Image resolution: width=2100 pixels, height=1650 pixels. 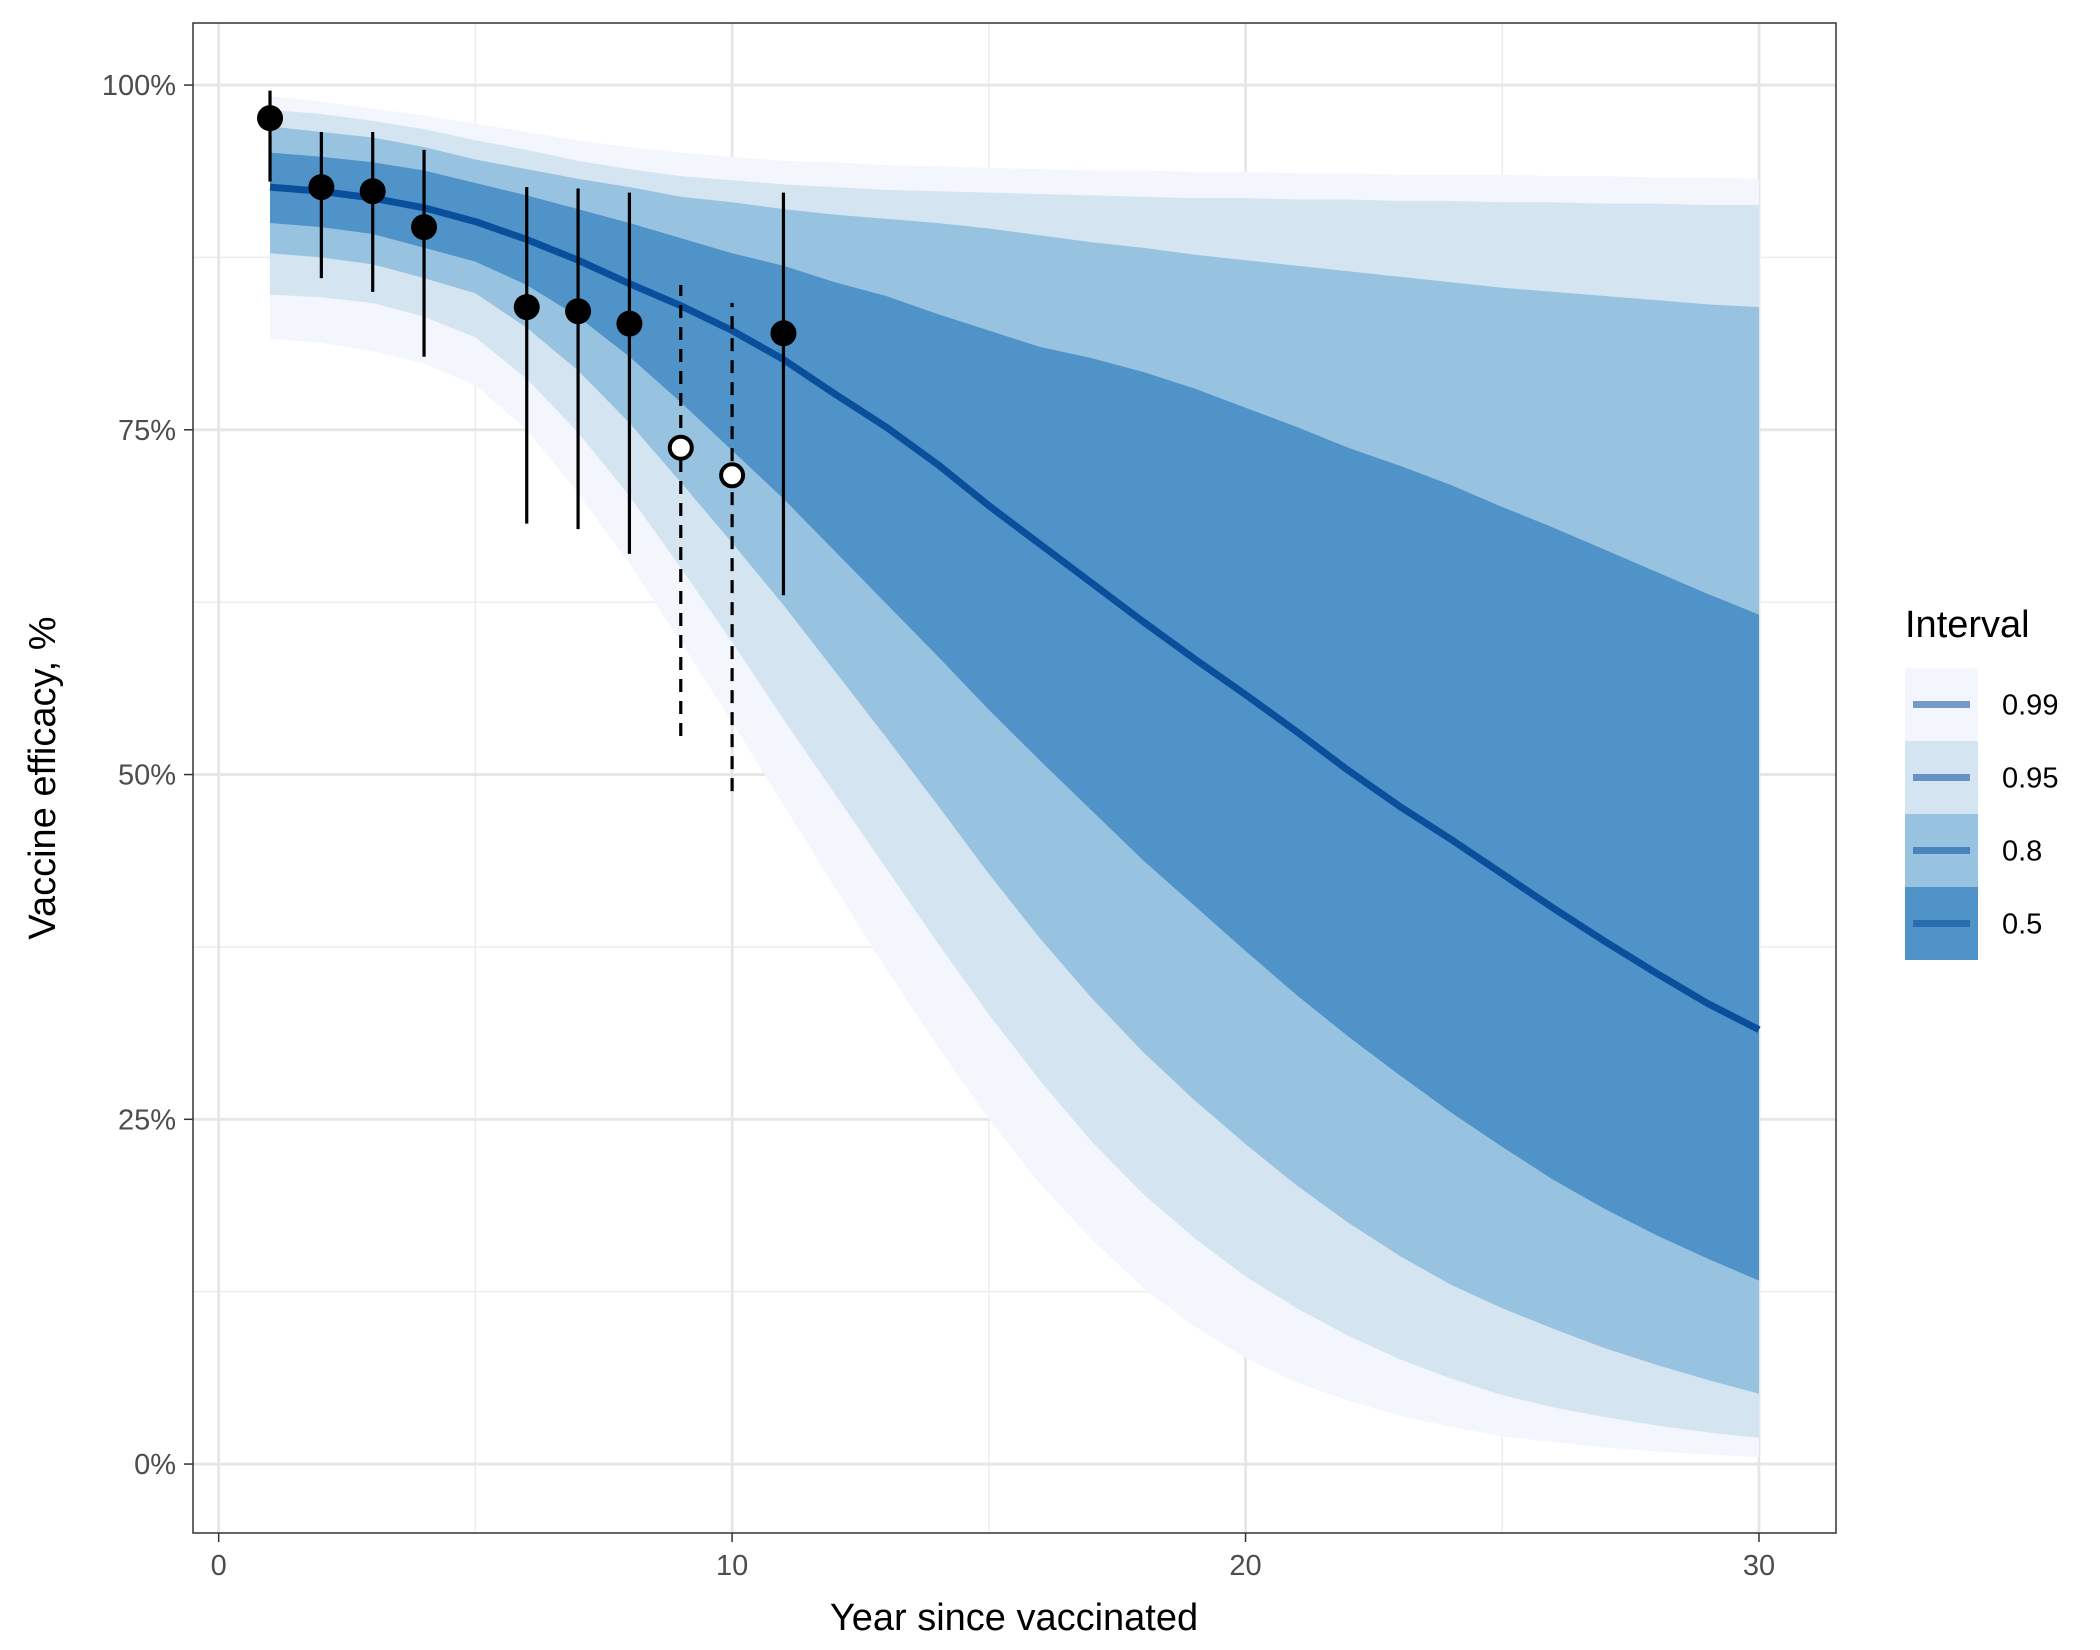 What do you see at coordinates (527, 441) in the screenshot?
I see `observed-points` at bounding box center [527, 441].